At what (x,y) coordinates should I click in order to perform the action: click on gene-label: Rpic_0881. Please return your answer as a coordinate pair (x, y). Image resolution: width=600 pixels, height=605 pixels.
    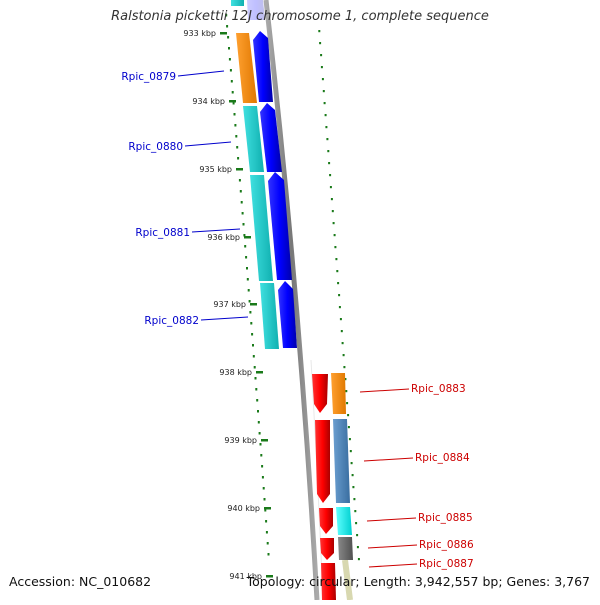
    Looking at the image, I should click on (162, 233).